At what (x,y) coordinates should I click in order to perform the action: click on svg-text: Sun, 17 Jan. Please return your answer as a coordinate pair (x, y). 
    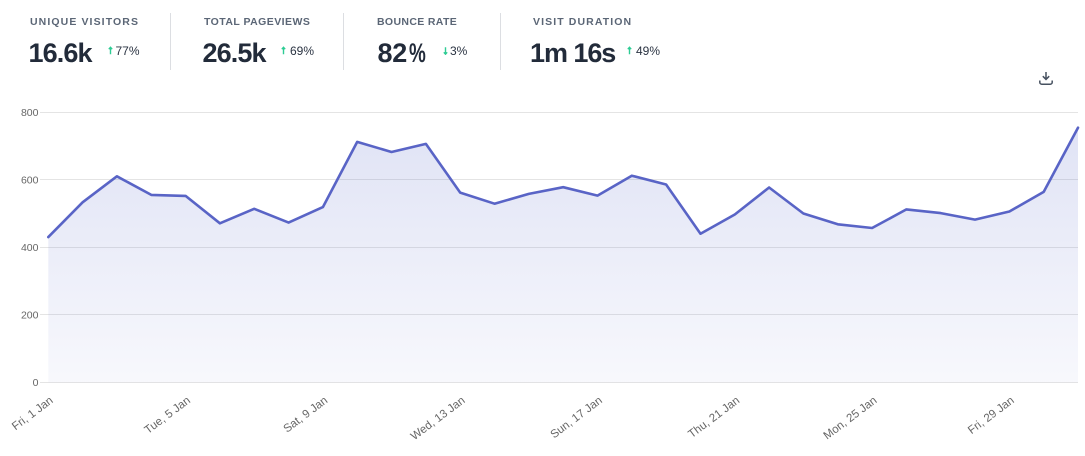
    Looking at the image, I should click on (577, 418).